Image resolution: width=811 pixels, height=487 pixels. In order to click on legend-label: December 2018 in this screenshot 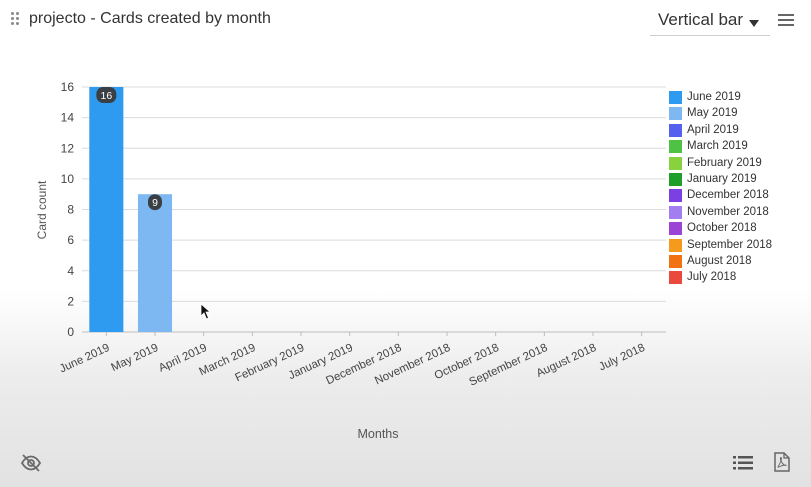, I will do `click(728, 195)`.